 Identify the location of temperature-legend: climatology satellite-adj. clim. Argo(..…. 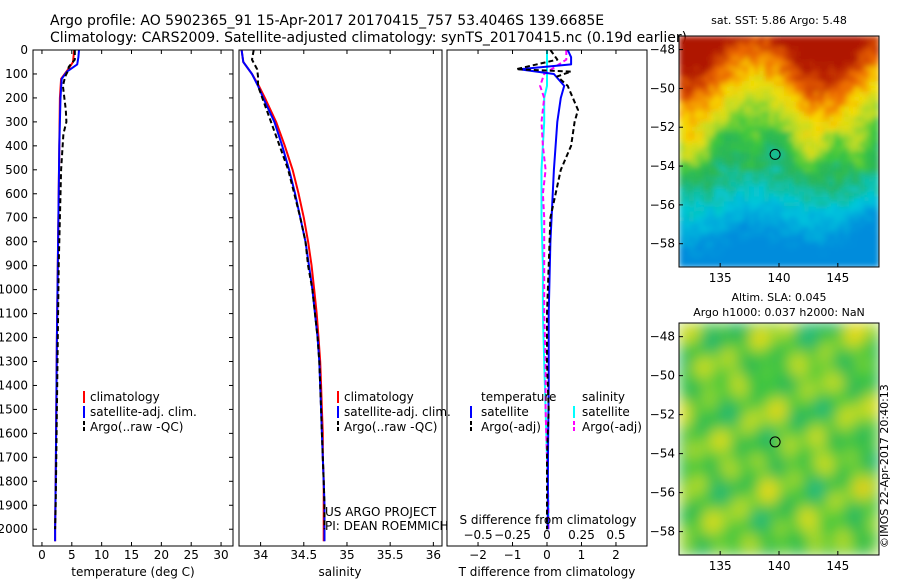
(140, 412).